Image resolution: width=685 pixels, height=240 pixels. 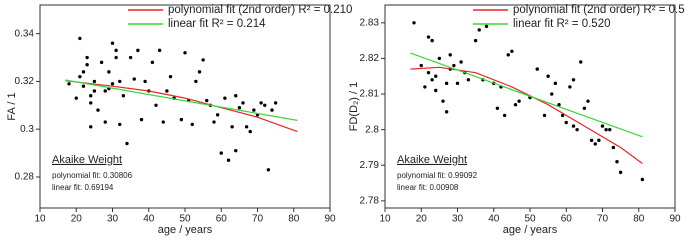 What do you see at coordinates (599, 10) in the screenshot?
I see `legend-label: polynomial fit (2nd order) R² = 0.576` at bounding box center [599, 10].